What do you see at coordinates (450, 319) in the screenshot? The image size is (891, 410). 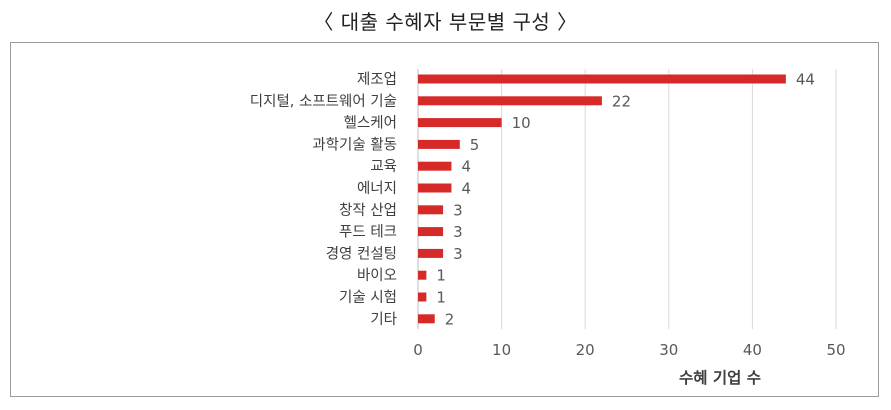 I see `data-label: 2` at bounding box center [450, 319].